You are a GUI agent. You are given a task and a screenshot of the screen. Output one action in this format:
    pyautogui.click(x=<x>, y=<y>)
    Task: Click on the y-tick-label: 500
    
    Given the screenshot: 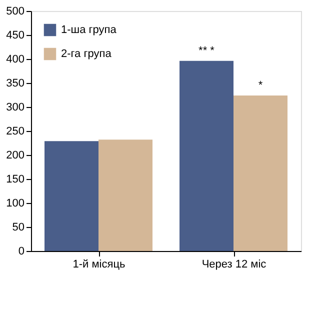 What is the action you would take?
    pyautogui.click(x=15, y=12)
    